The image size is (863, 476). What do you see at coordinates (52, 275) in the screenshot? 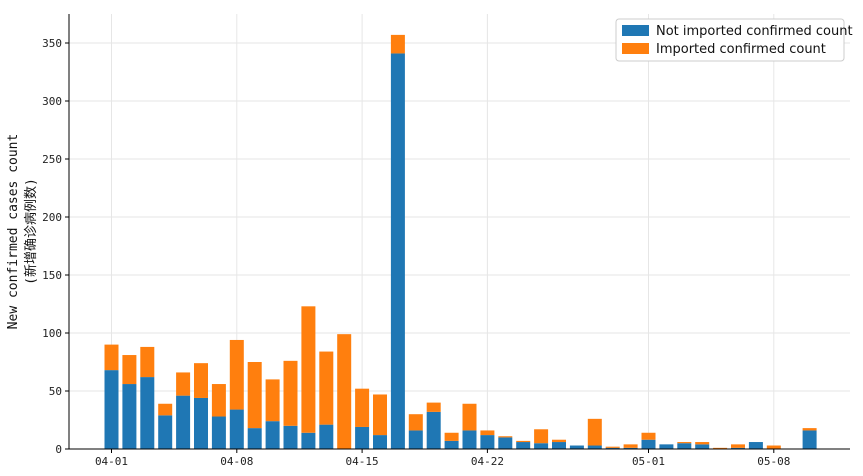
I see `y-tick-label: 150` at bounding box center [52, 275].